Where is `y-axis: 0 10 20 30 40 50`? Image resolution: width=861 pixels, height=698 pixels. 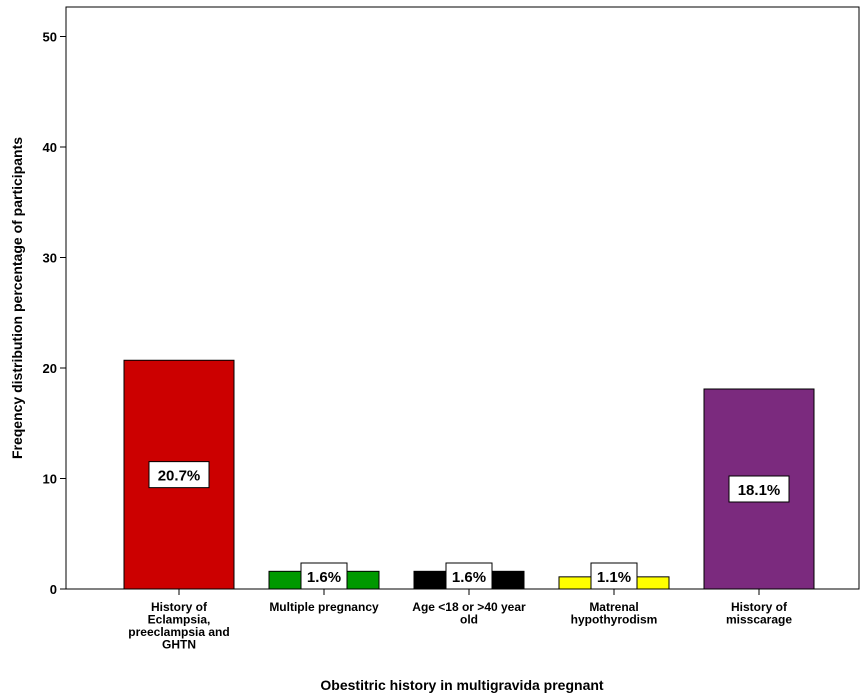
y-axis: 0 10 20 30 40 50 is located at coordinates (54, 313).